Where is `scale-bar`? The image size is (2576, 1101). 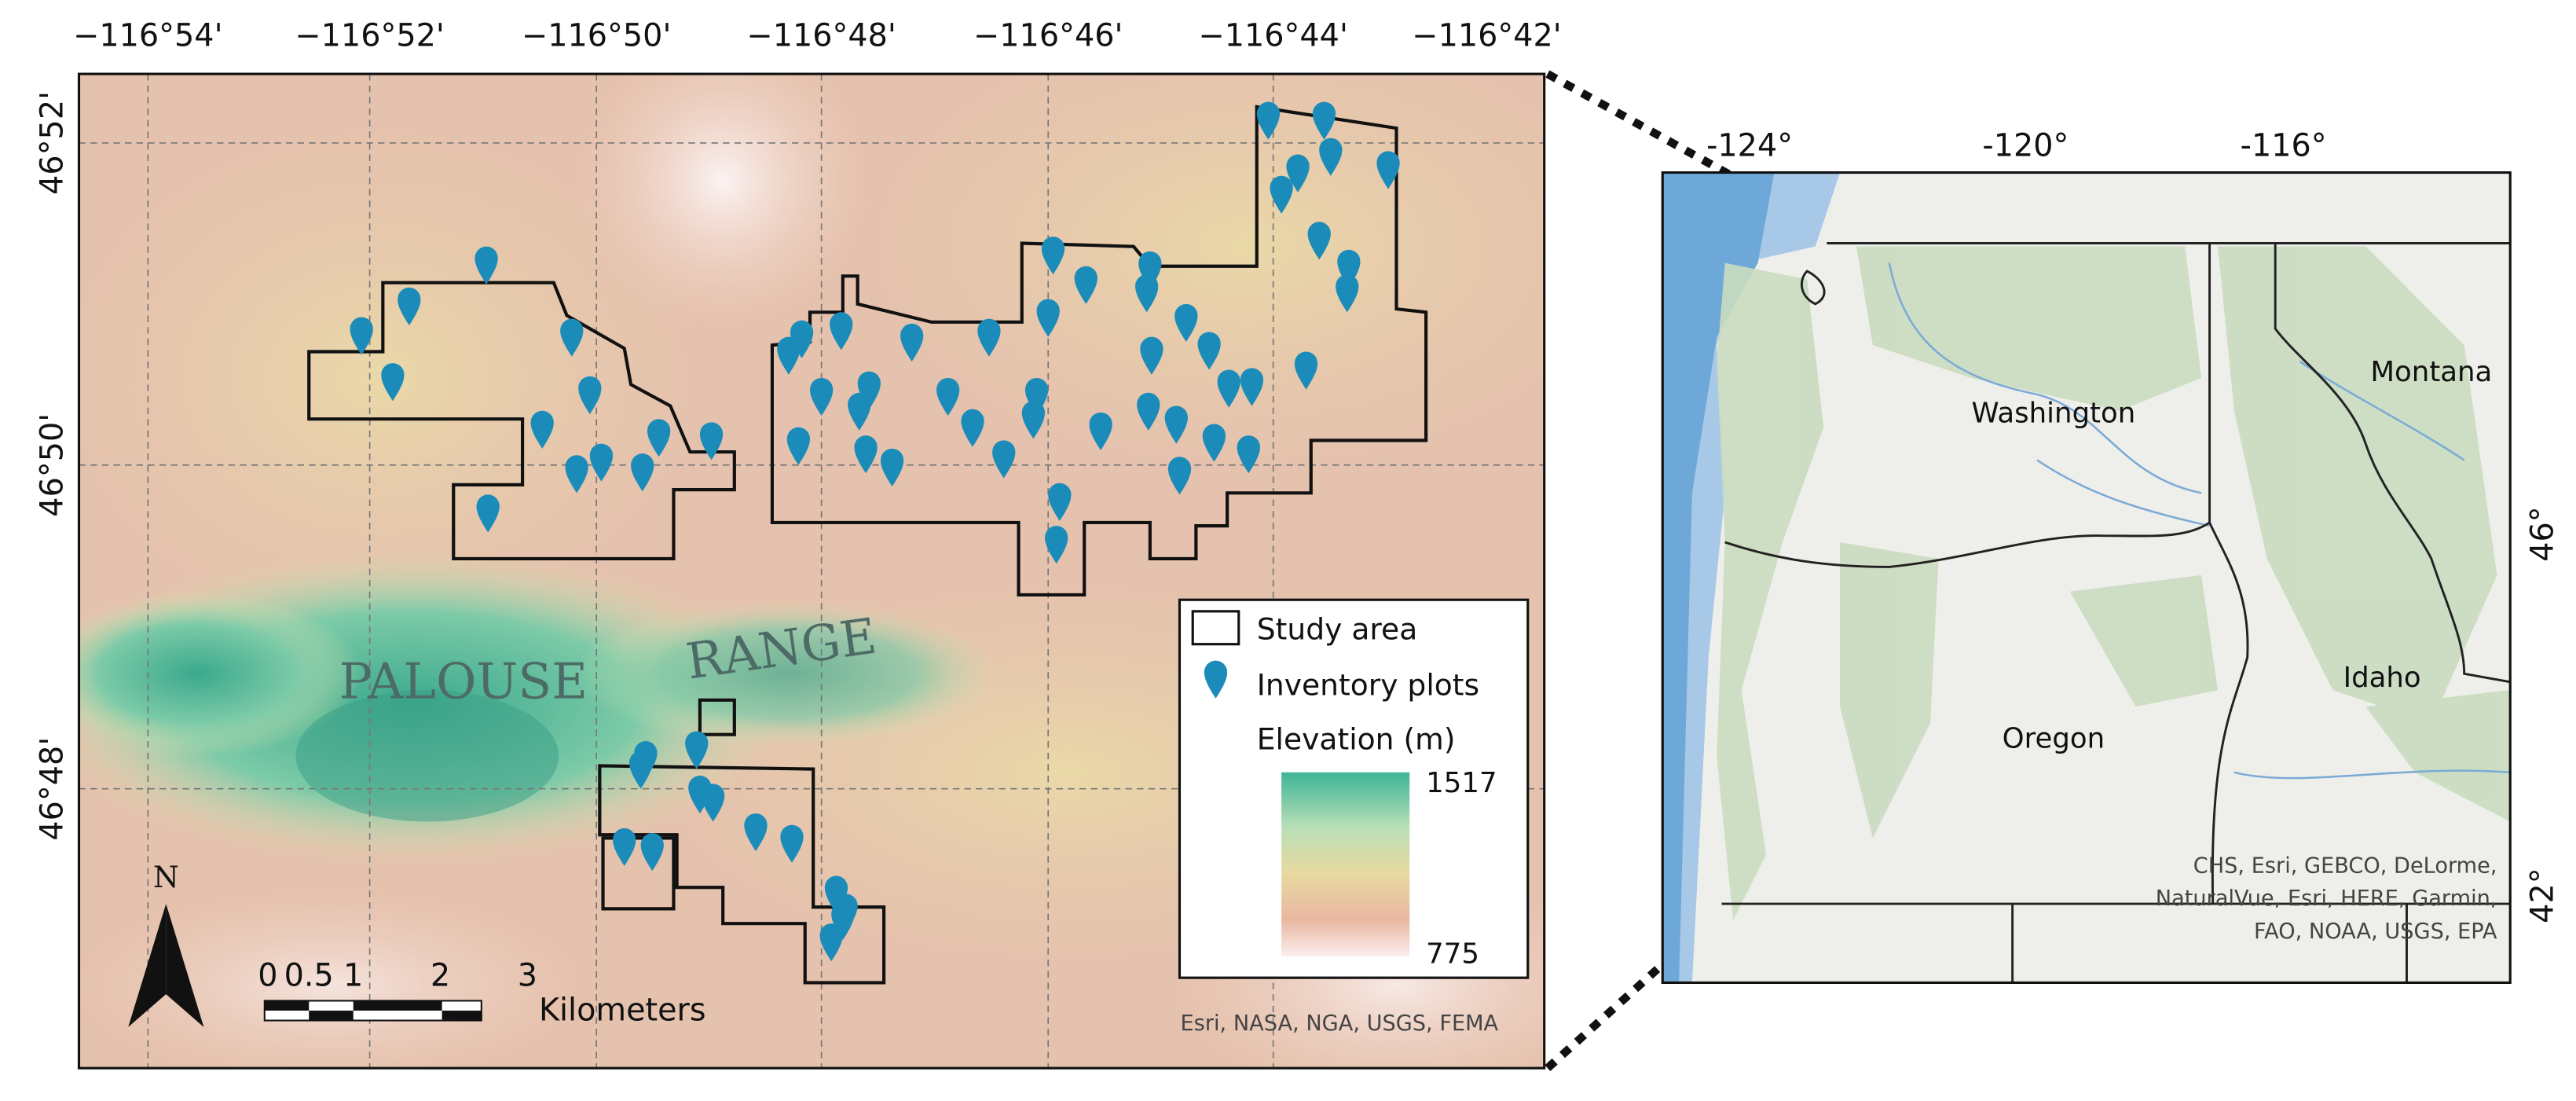 scale-bar is located at coordinates (372, 1011).